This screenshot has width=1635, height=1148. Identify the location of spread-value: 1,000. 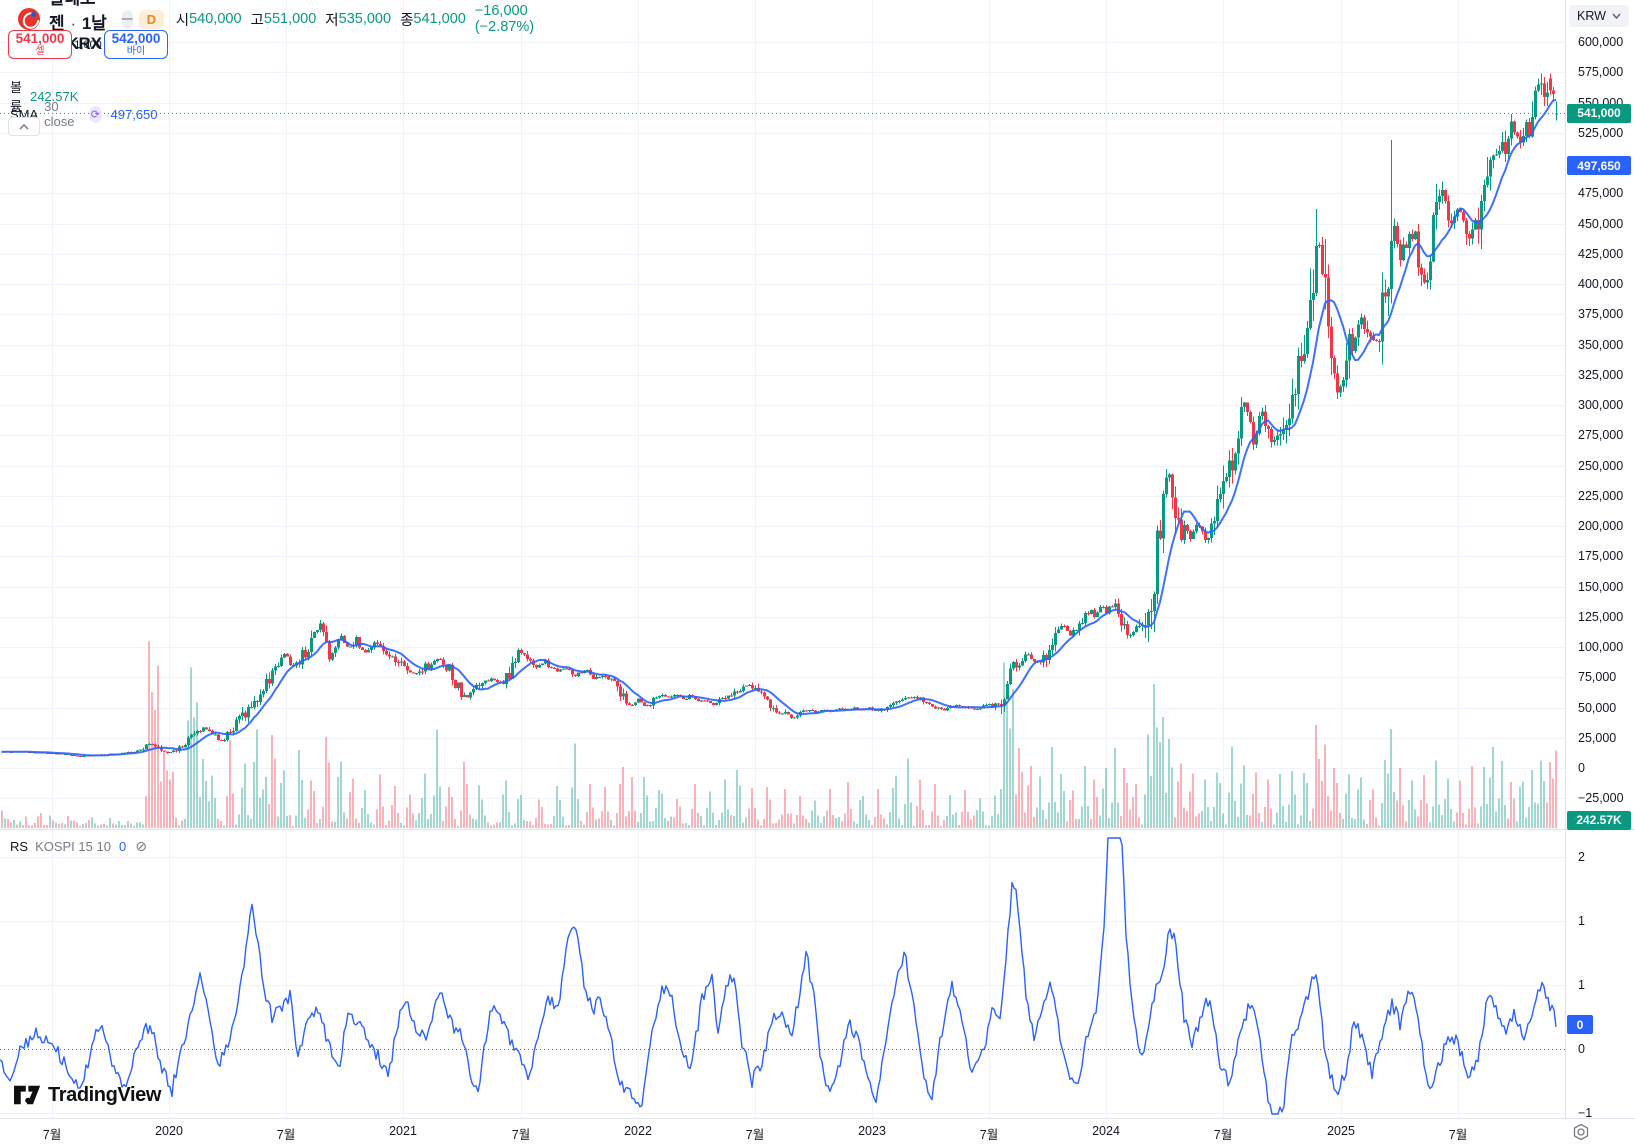
(88, 44).